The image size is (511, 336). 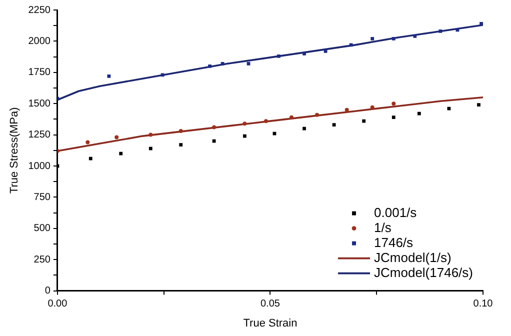 I want to click on y-tick-label: 500, so click(x=42, y=228).